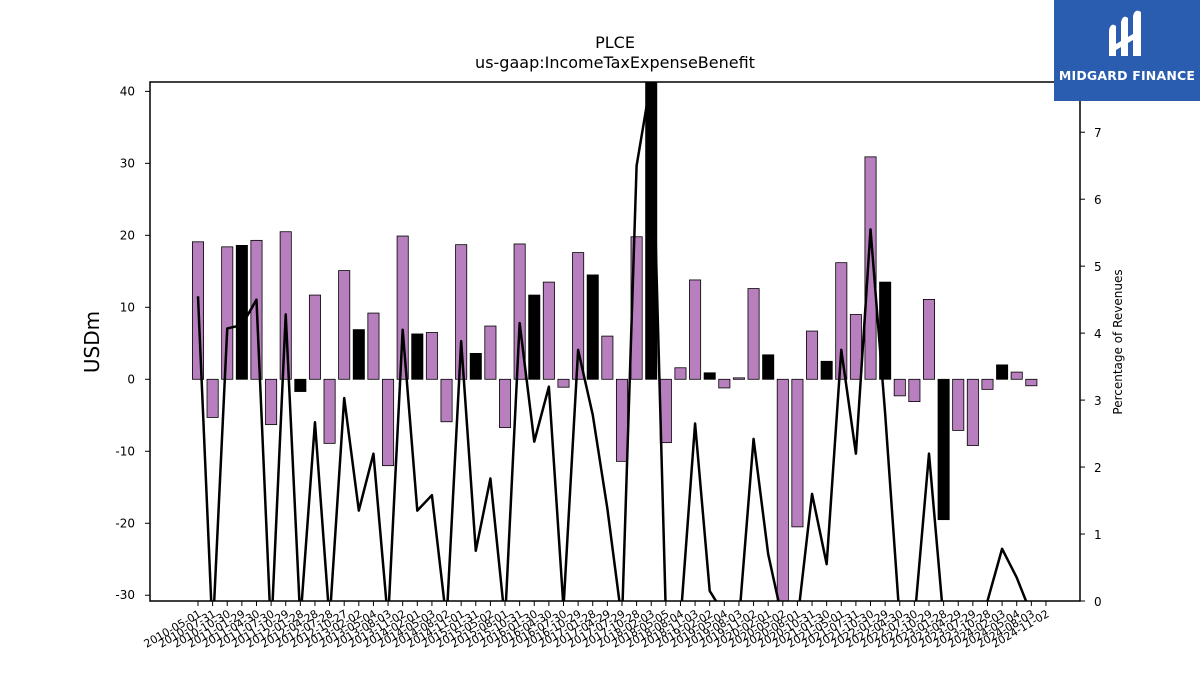 This screenshot has height=675, width=1200. What do you see at coordinates (615, 62) in the screenshot?
I see `chart-subtitle: us-gaap:IncomeTaxExpenseBenefit` at bounding box center [615, 62].